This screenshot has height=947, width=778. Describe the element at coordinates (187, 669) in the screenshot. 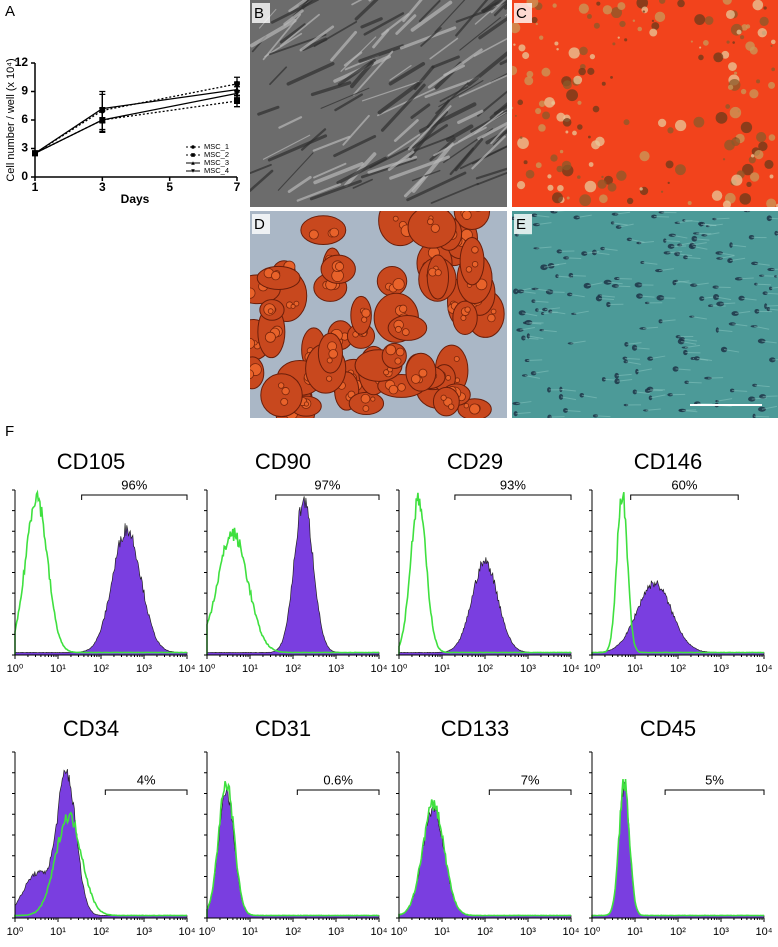

I see `x-tick-label: 10⁴` at that location.